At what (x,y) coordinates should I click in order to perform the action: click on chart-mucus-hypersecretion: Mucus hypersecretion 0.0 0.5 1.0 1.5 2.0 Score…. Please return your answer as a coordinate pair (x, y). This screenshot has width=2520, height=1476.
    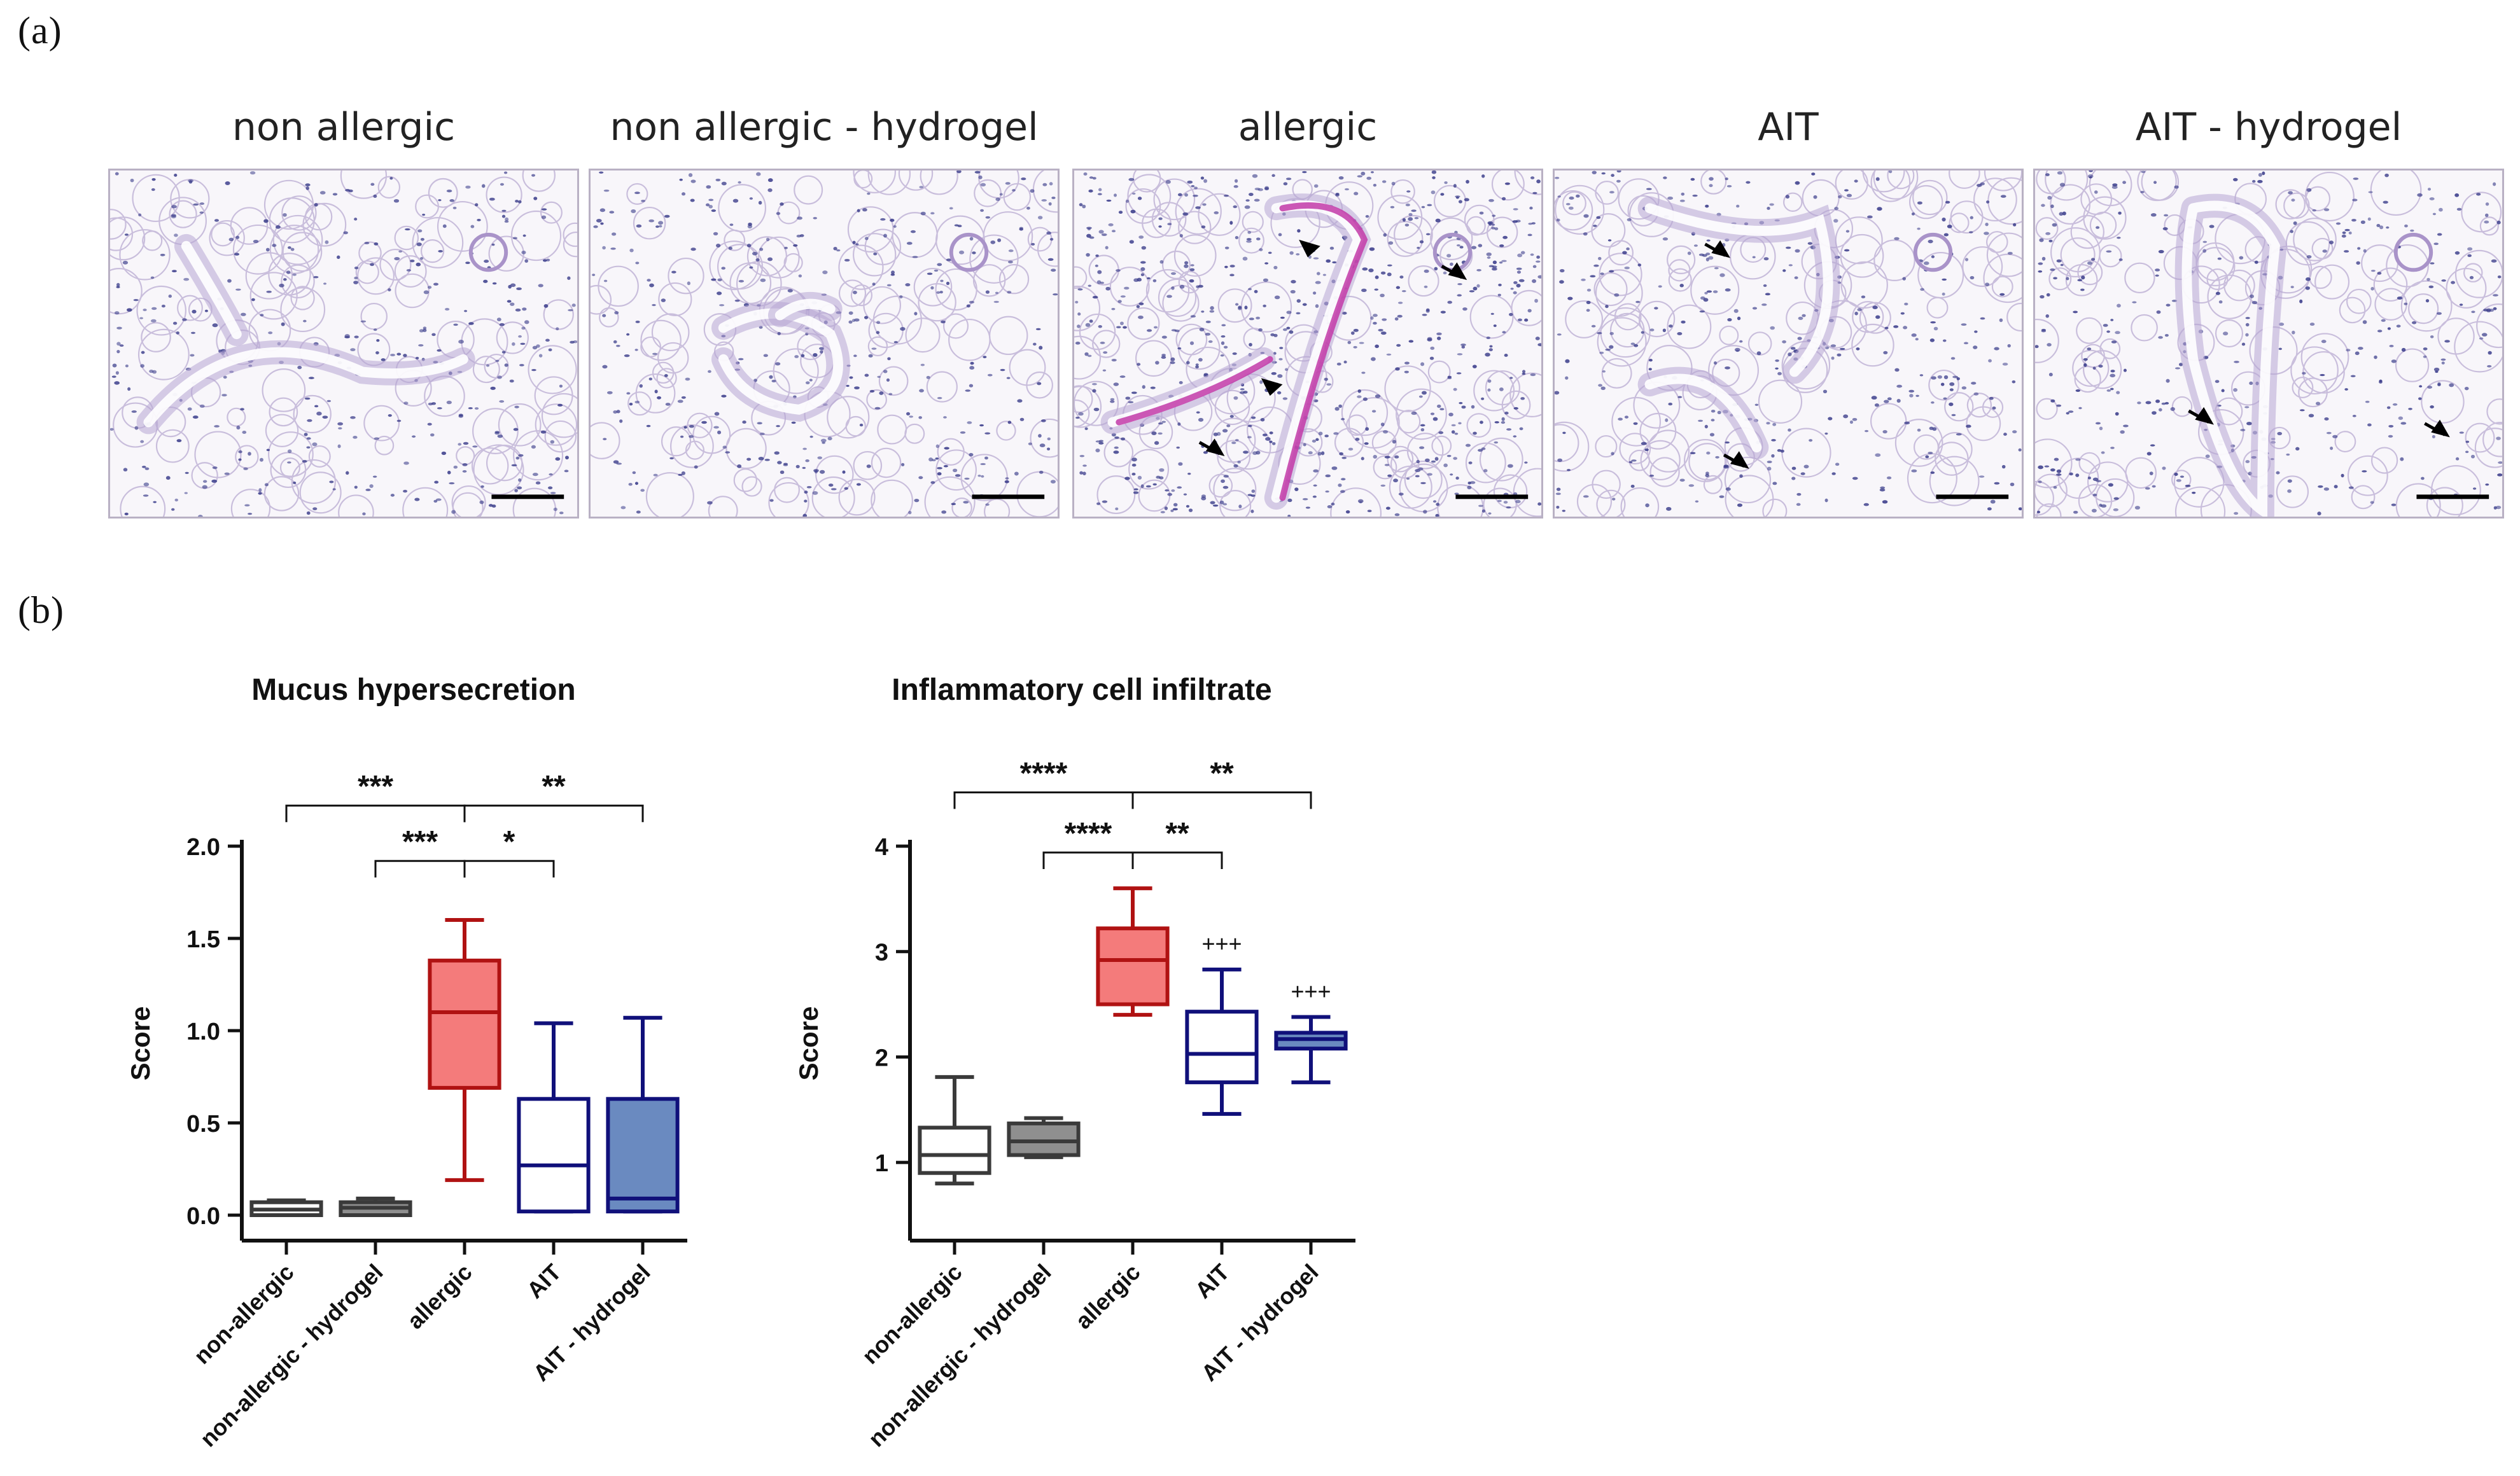
    Looking at the image, I should click on (406, 1062).